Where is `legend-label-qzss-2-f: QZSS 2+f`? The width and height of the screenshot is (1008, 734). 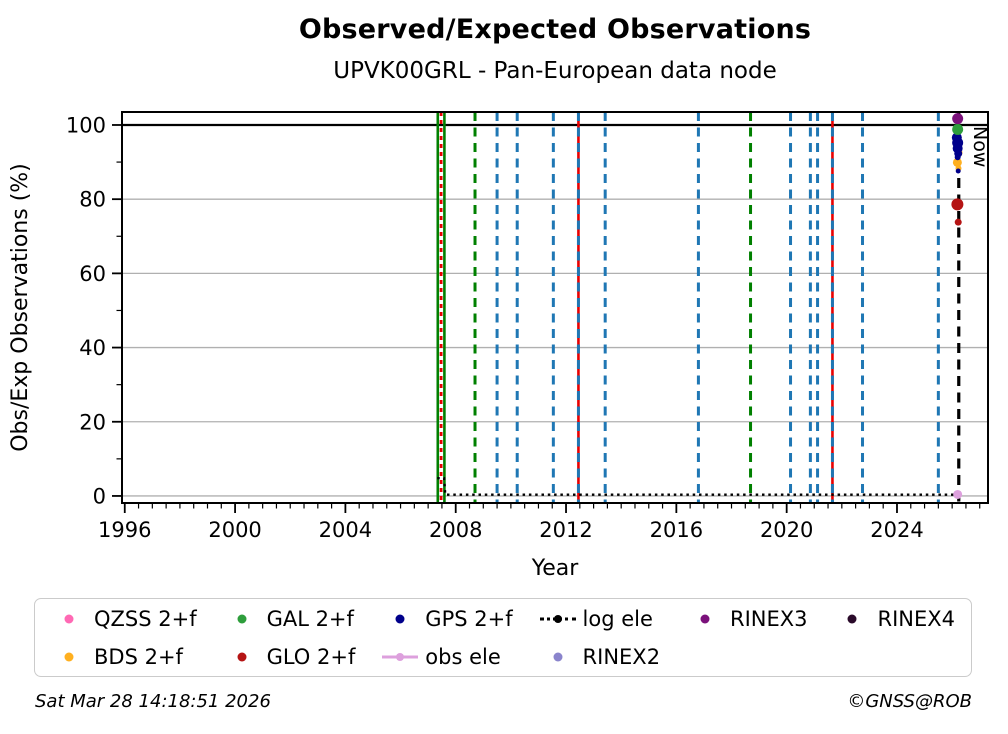 legend-label-qzss-2-f: QZSS 2+f is located at coordinates (145, 619).